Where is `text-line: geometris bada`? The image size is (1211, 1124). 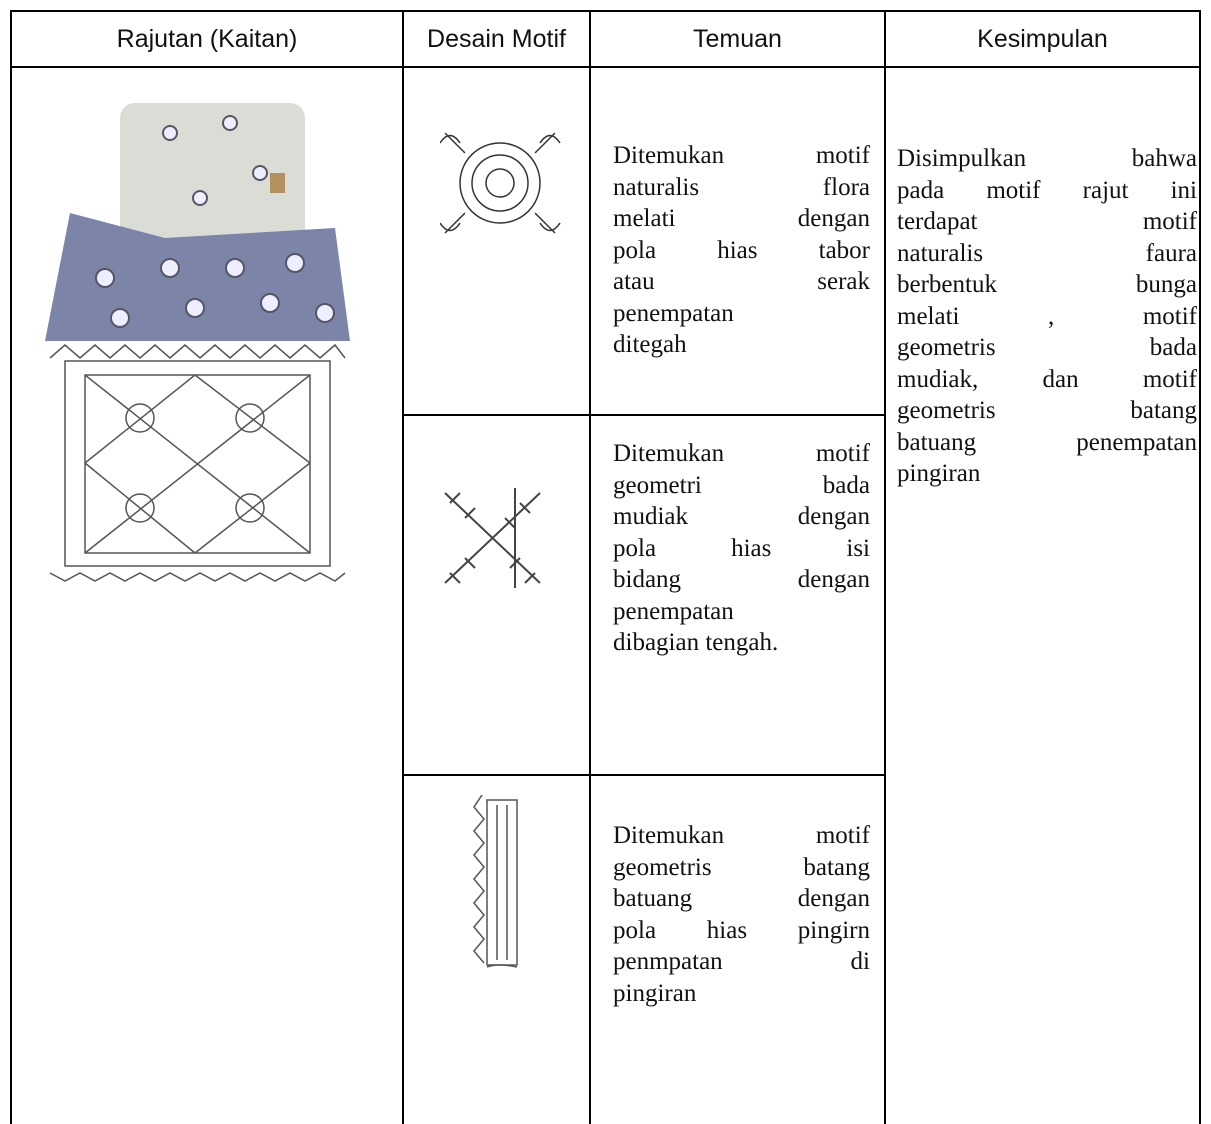 text-line: geometris bada is located at coordinates (1047, 347).